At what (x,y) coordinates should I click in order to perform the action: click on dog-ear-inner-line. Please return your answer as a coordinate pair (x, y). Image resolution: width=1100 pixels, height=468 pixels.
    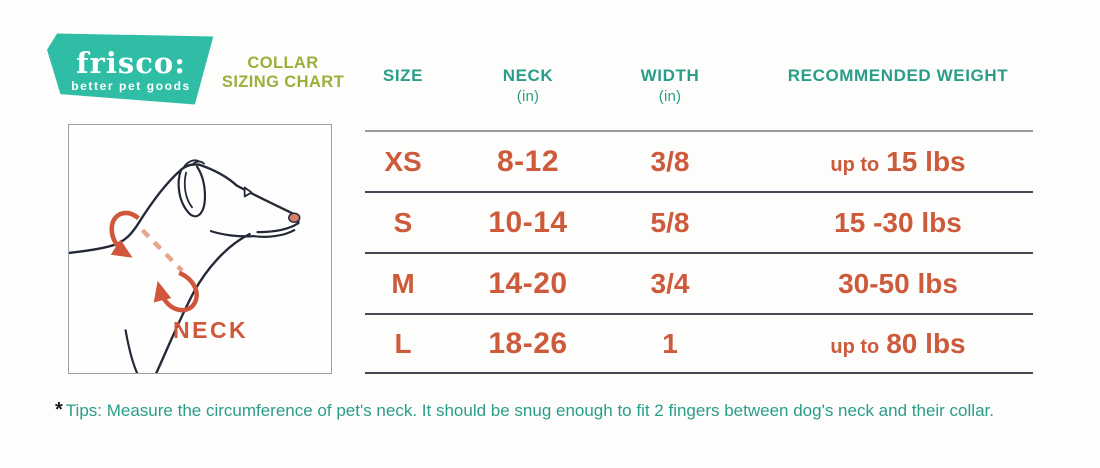
    Looking at the image, I should click on (188, 190).